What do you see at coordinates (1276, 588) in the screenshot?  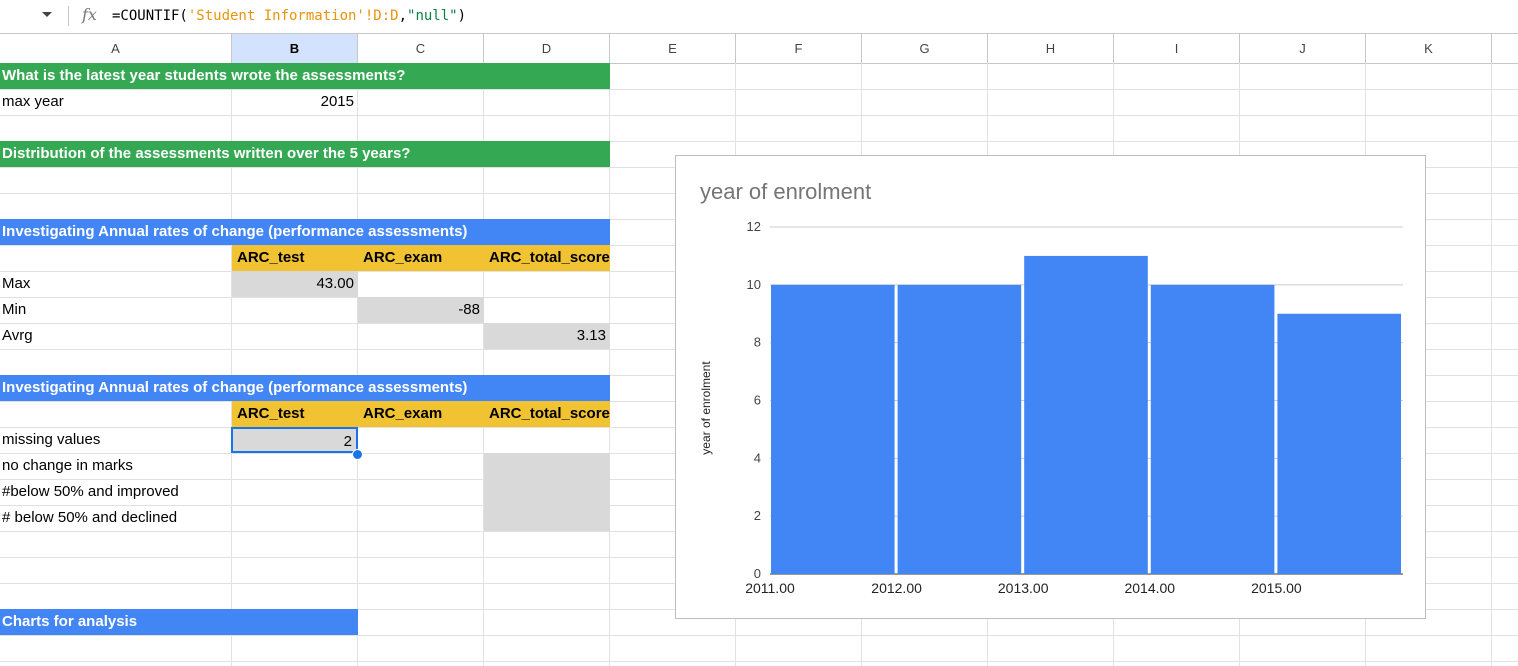 I see `x-tick-label: 2015.00` at bounding box center [1276, 588].